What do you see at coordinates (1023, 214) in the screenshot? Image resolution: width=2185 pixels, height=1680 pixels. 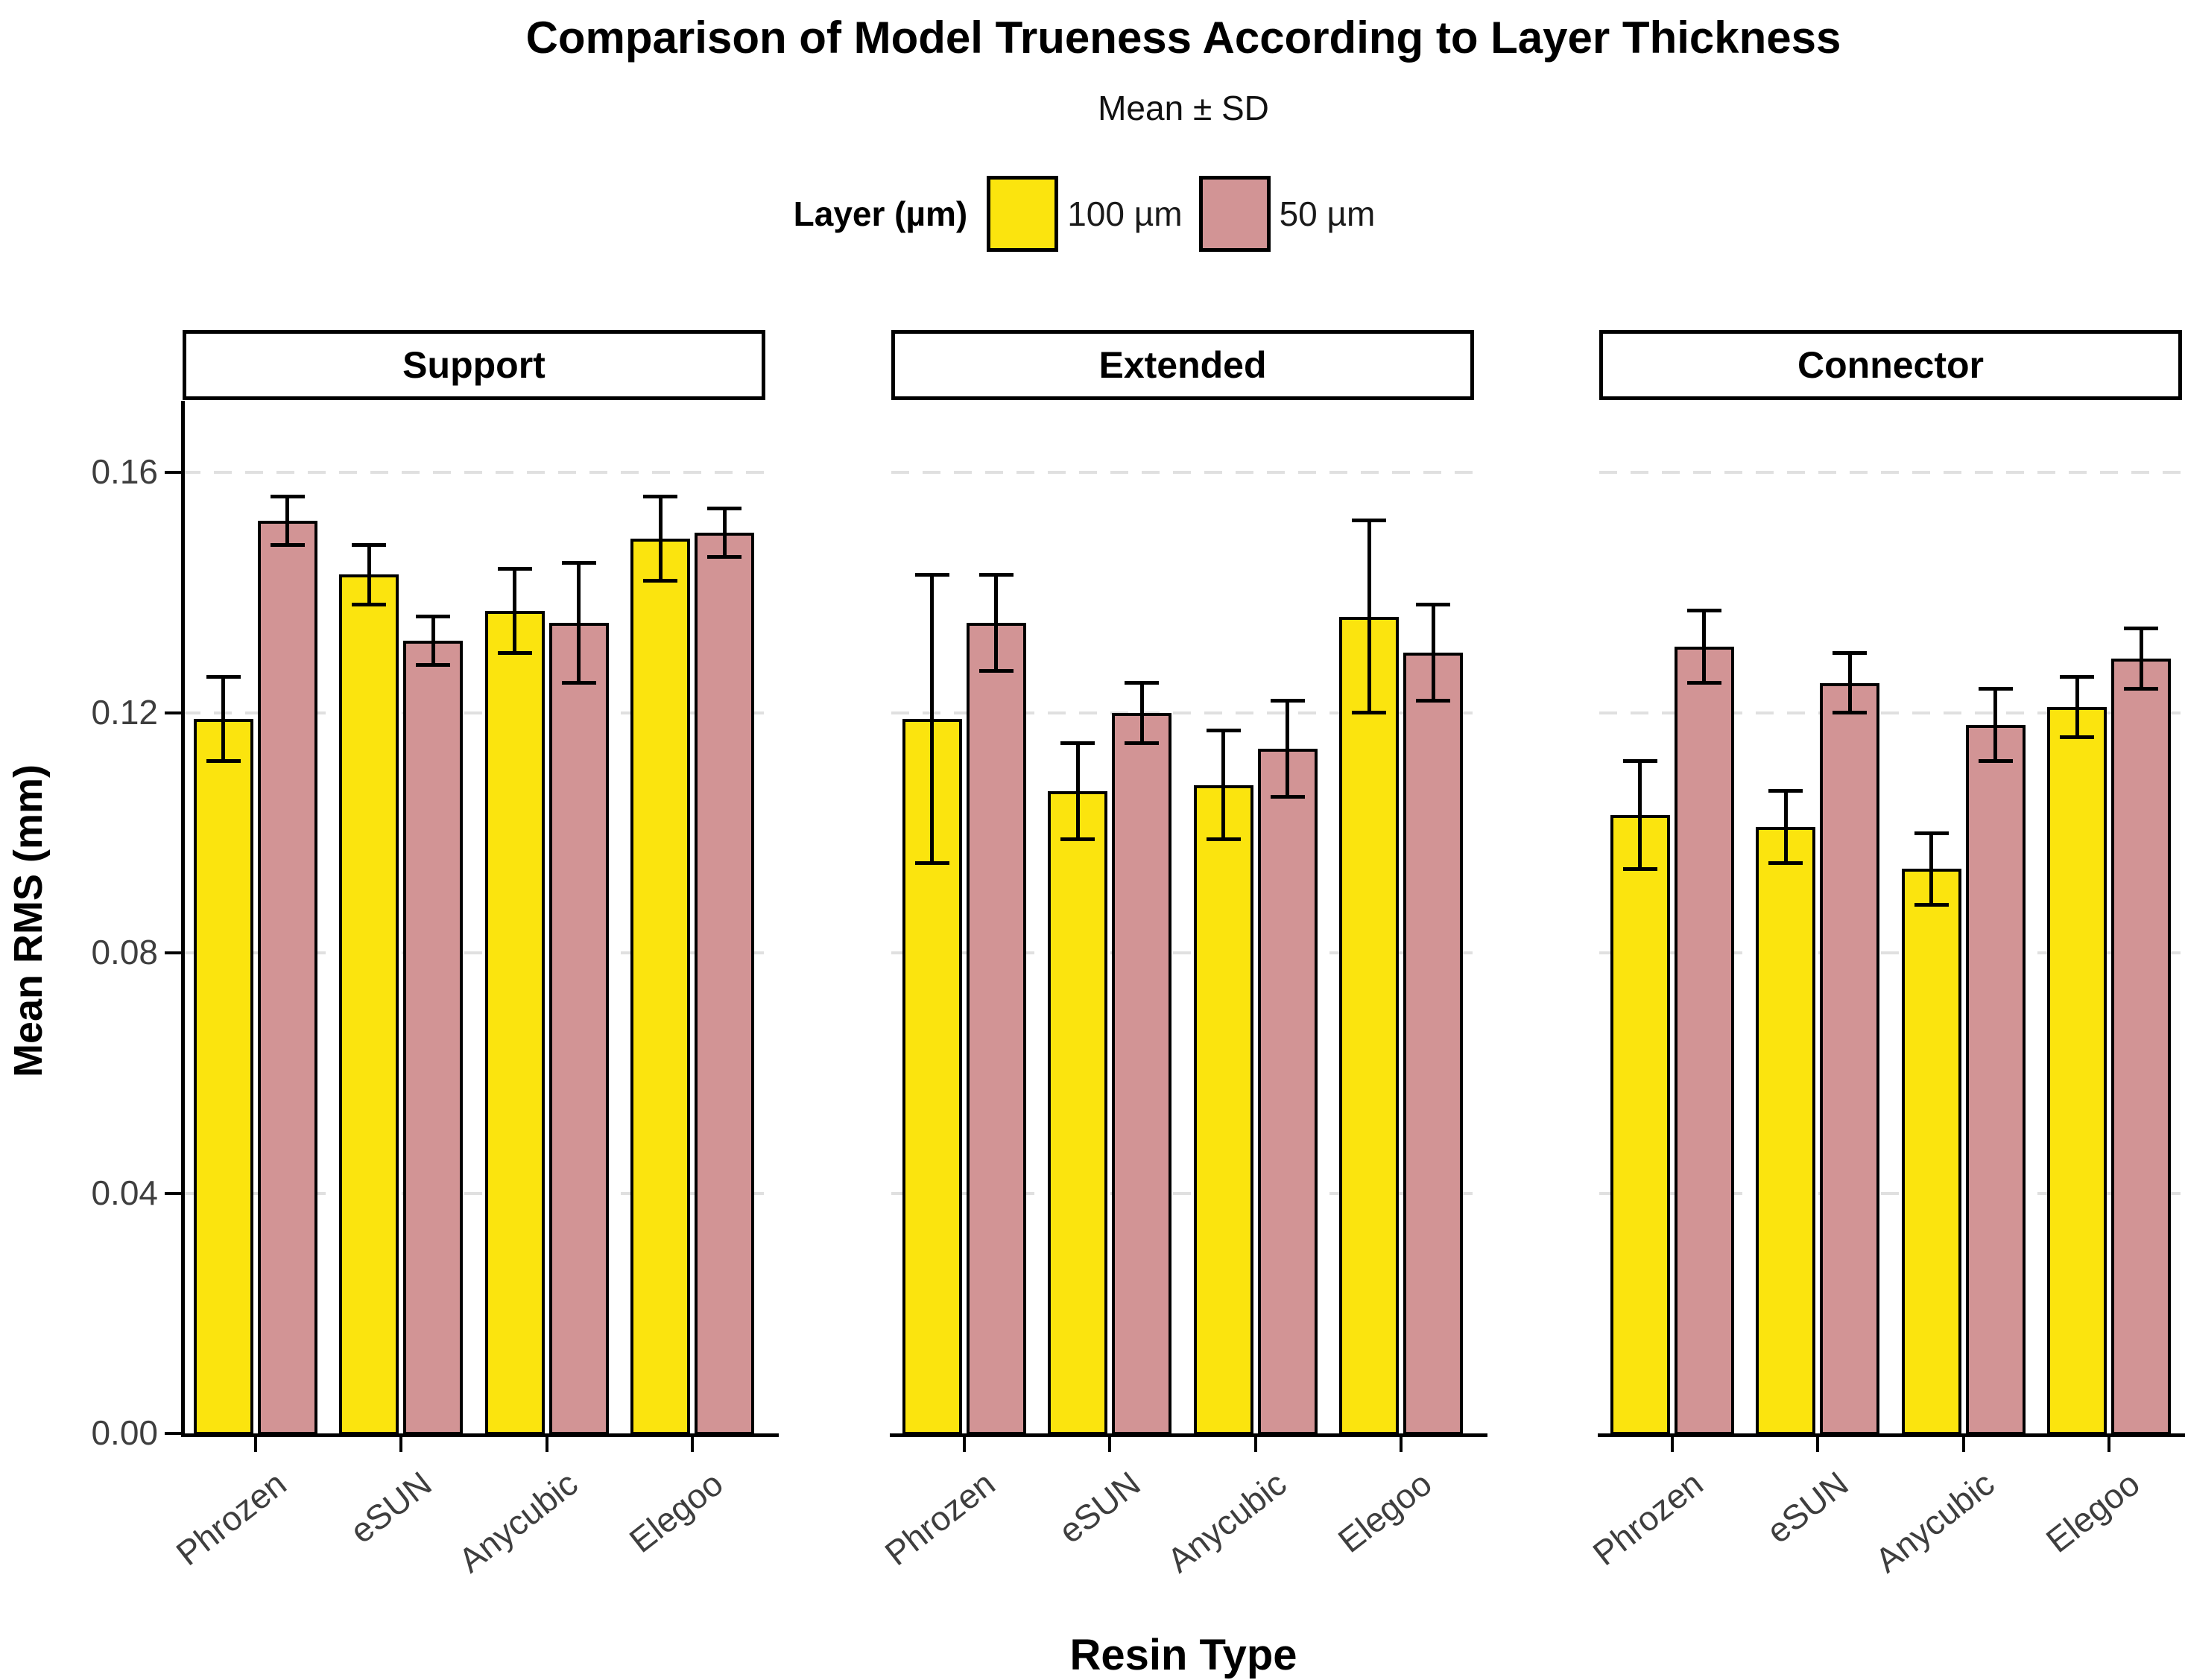 I see `legend-swatch-100um` at bounding box center [1023, 214].